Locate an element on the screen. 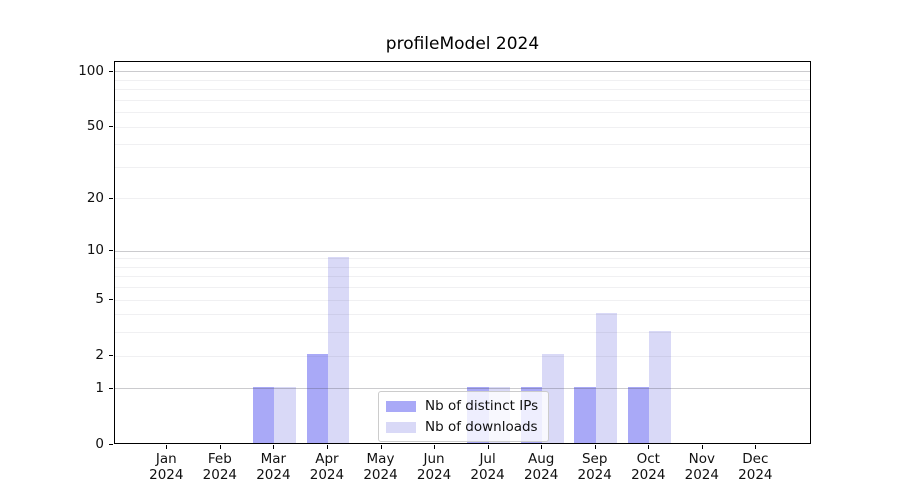 This screenshot has width=900, height=500. x-tick-label-dec: Dec 2024 is located at coordinates (755, 467).